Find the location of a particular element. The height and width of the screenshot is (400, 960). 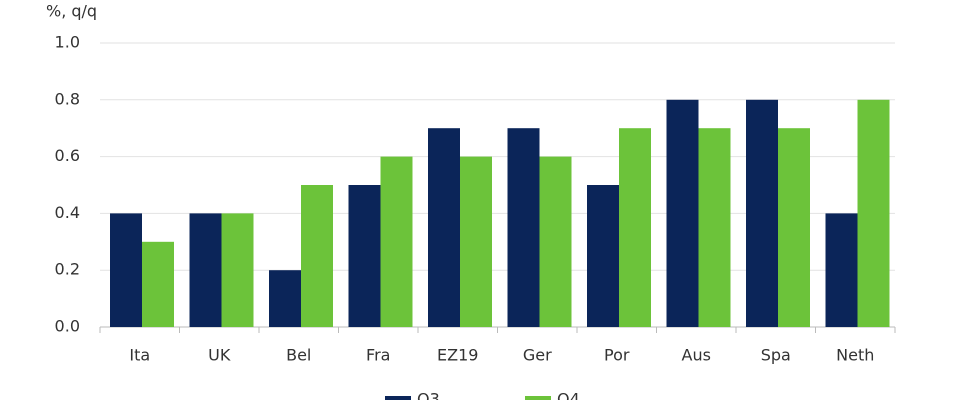

x-tick-label: Ita is located at coordinates (139, 355).